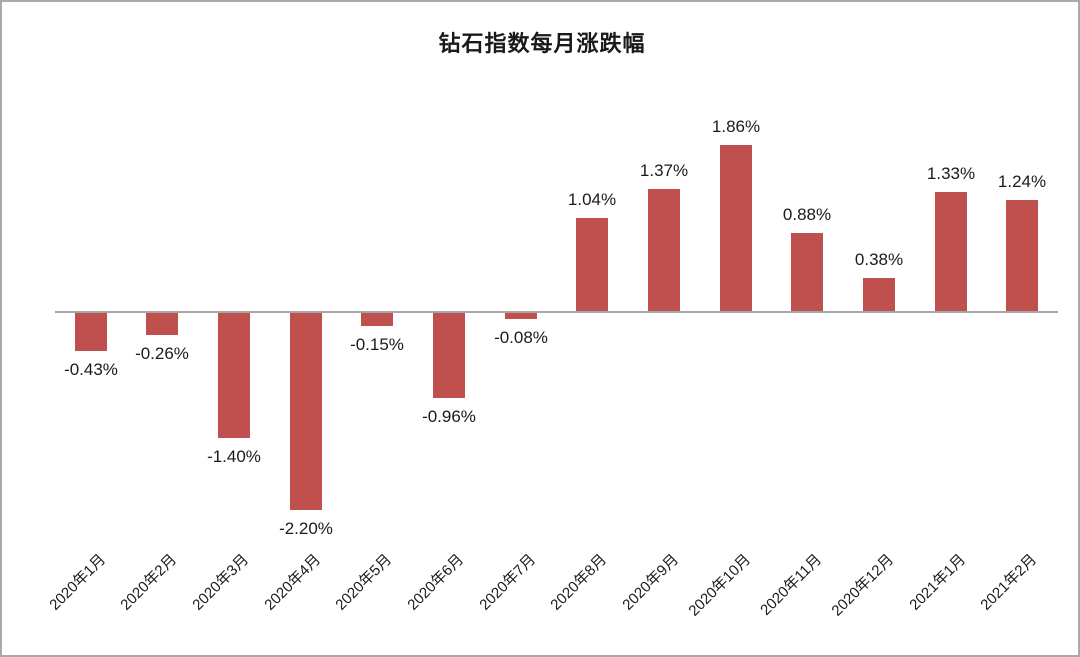 This screenshot has height=657, width=1080. I want to click on bar-2020年8月, so click(592, 265).